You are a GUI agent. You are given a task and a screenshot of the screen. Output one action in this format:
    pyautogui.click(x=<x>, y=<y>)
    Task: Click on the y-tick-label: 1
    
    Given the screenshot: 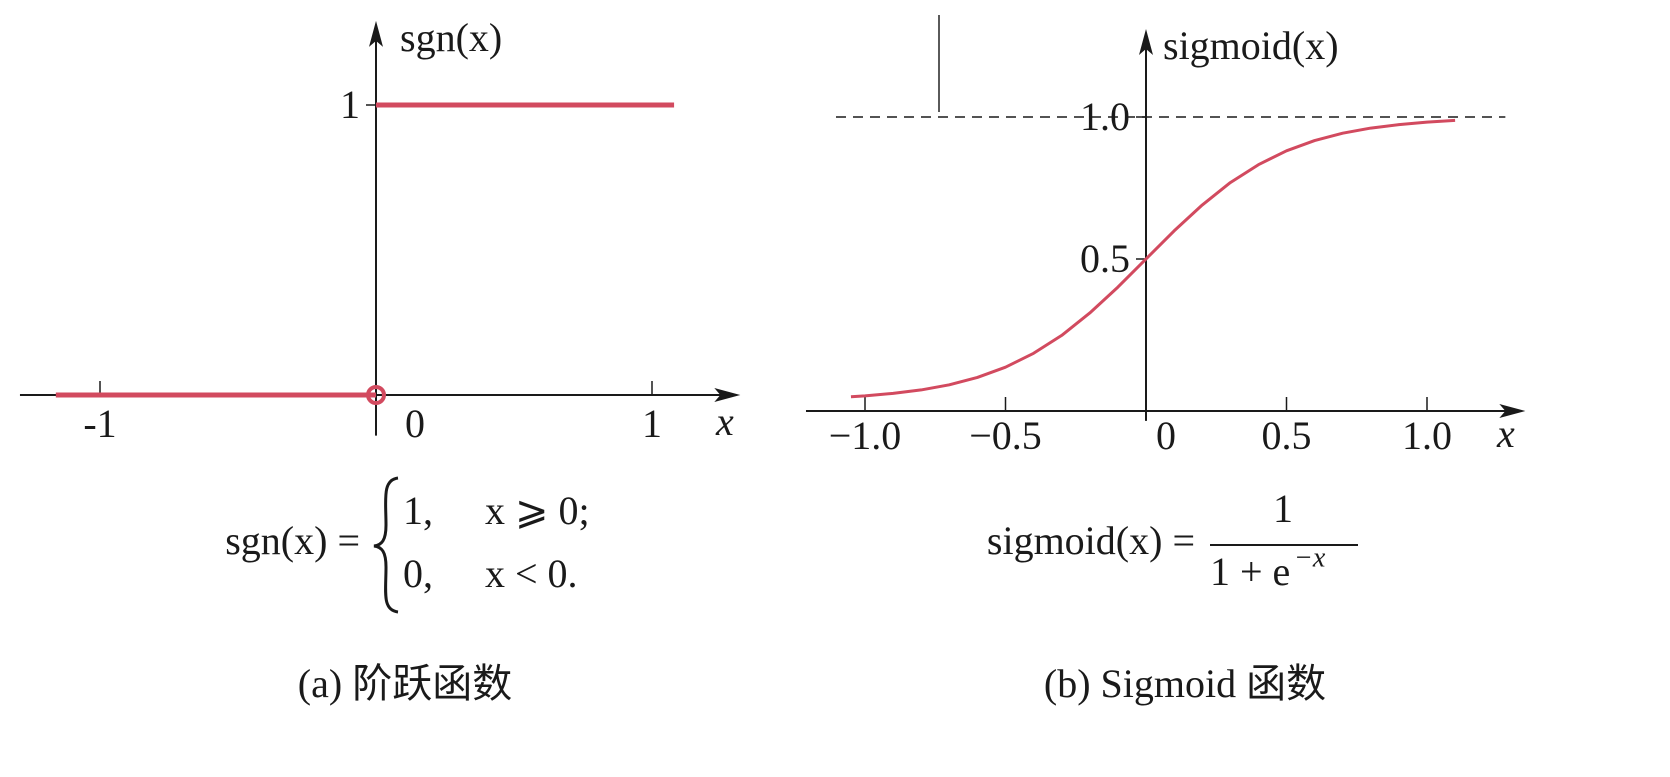 What is the action you would take?
    pyautogui.click(x=350, y=104)
    